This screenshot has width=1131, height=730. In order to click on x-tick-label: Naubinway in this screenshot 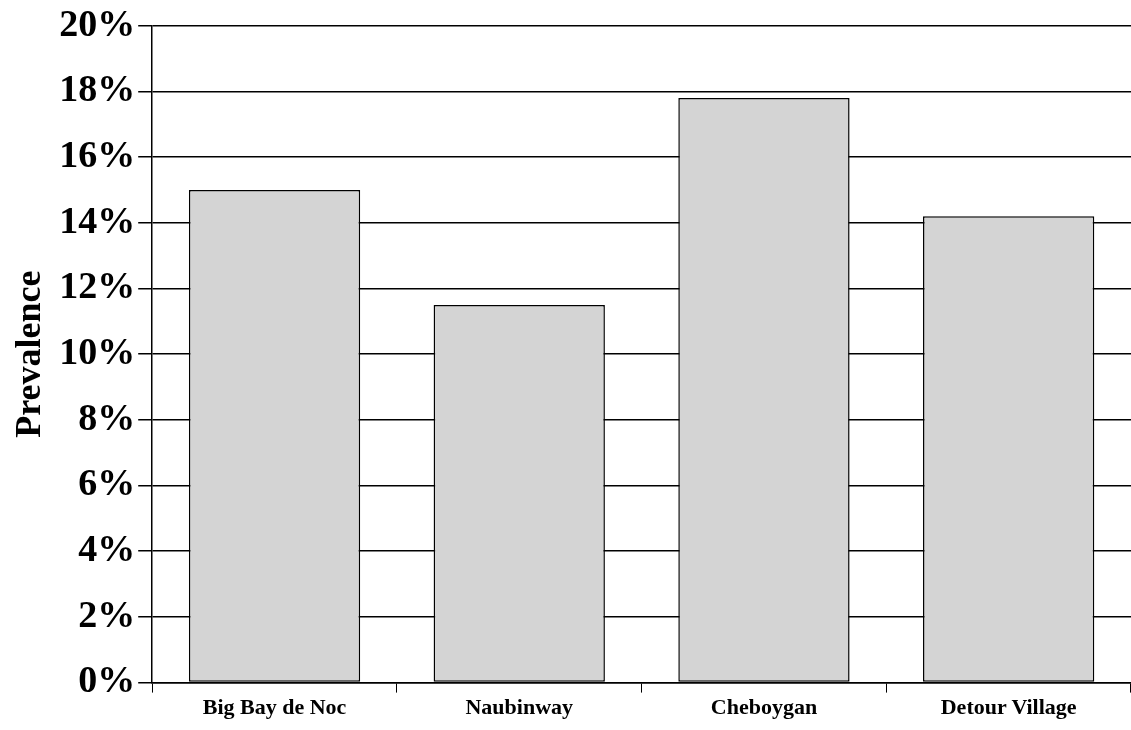, I will do `click(519, 707)`.